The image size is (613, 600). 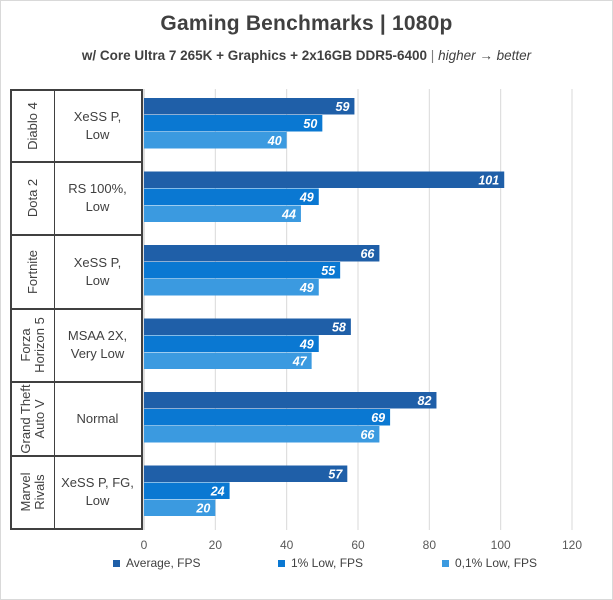 I want to click on bar-data-label: 55, so click(x=328, y=271).